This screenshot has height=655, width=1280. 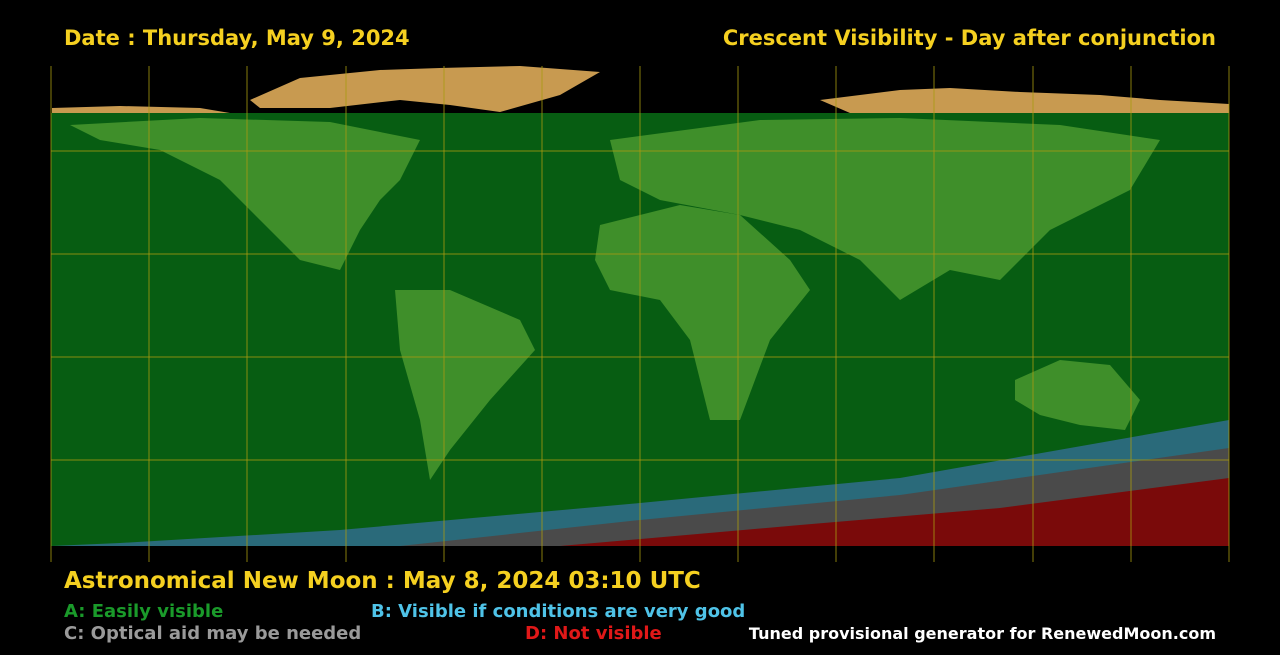 What do you see at coordinates (143, 611) in the screenshot?
I see `legend-entry: A: Easily visible` at bounding box center [143, 611].